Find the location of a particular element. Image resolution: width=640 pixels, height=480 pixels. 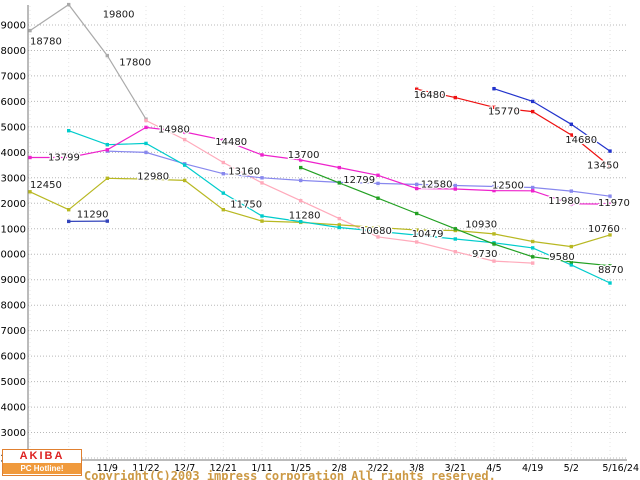

point-label: 14980 is located at coordinates (174, 129).